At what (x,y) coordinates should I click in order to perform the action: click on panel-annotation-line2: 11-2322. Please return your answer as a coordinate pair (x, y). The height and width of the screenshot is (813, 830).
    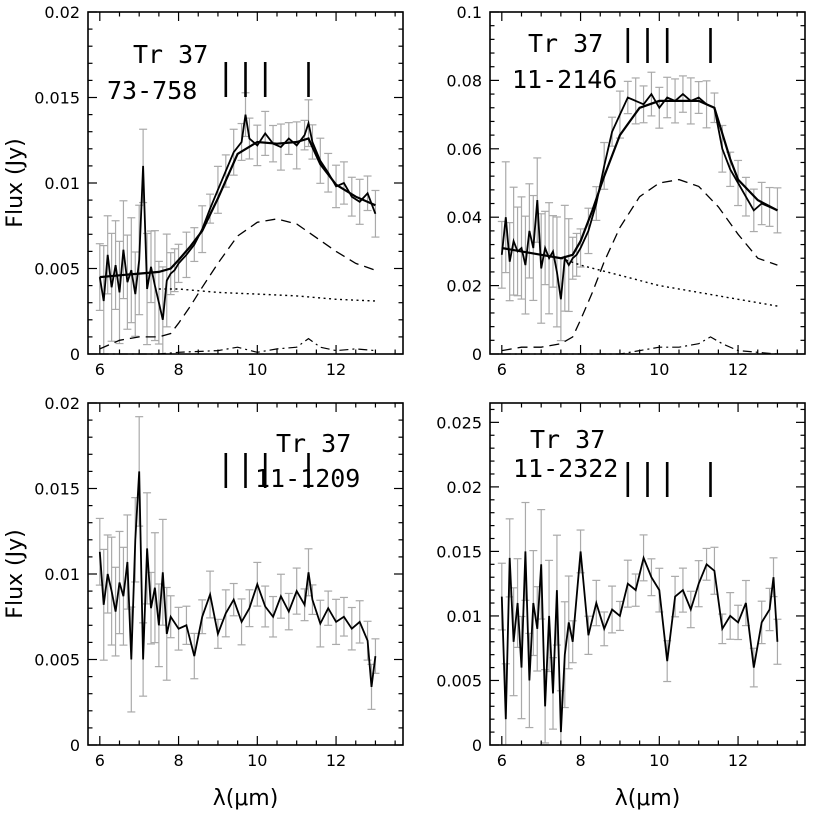
    Looking at the image, I should click on (565, 468).